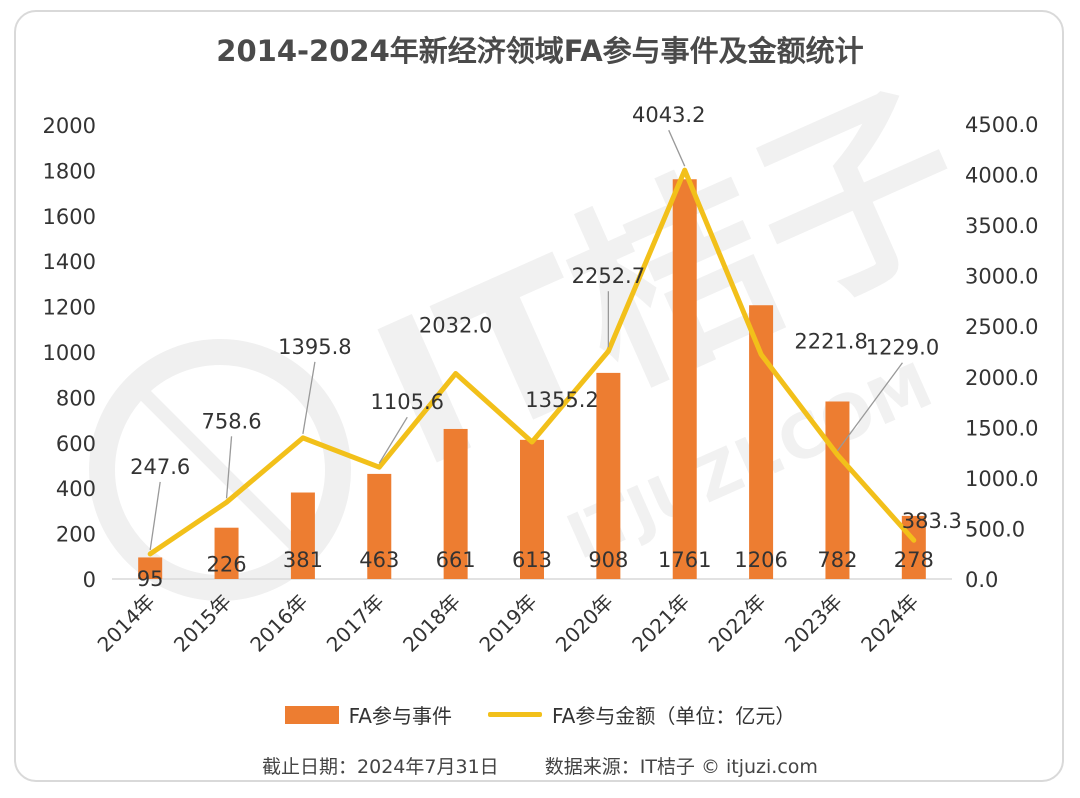 The image size is (1080, 798). What do you see at coordinates (1001, 277) in the screenshot?
I see `right-tick-label: 3000.0` at bounding box center [1001, 277].